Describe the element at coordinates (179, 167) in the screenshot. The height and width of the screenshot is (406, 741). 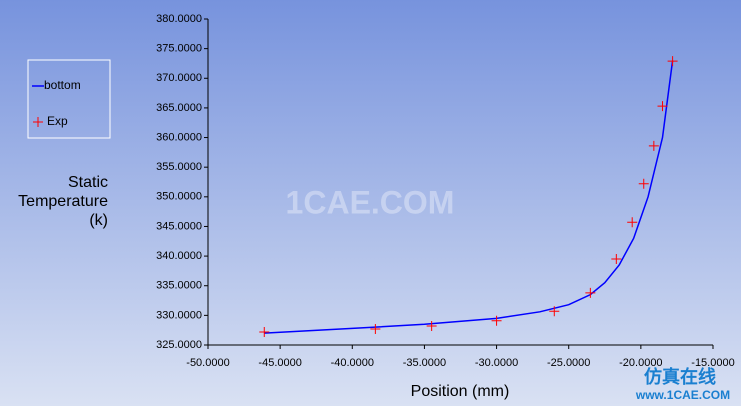
I see `y-tick-label: 355.0000` at that location.